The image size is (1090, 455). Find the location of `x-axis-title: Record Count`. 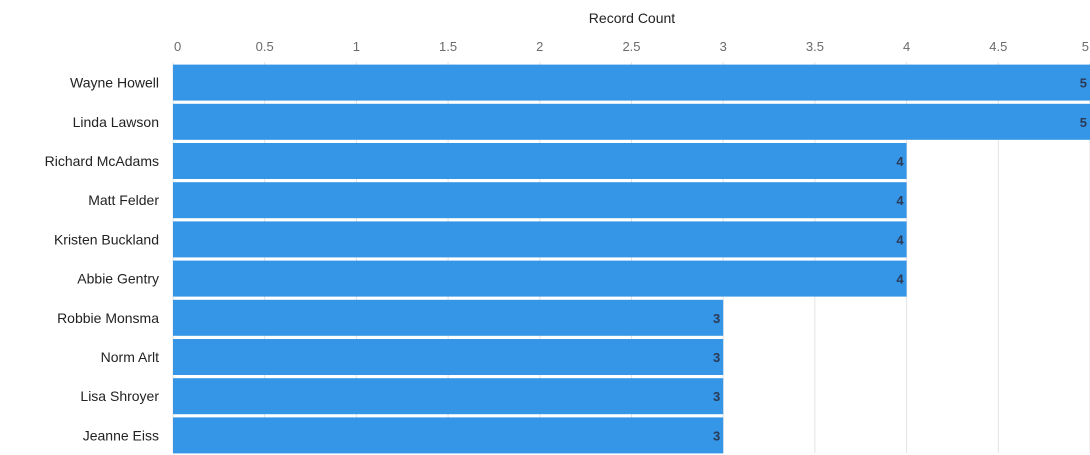

x-axis-title: Record Count is located at coordinates (632, 18).